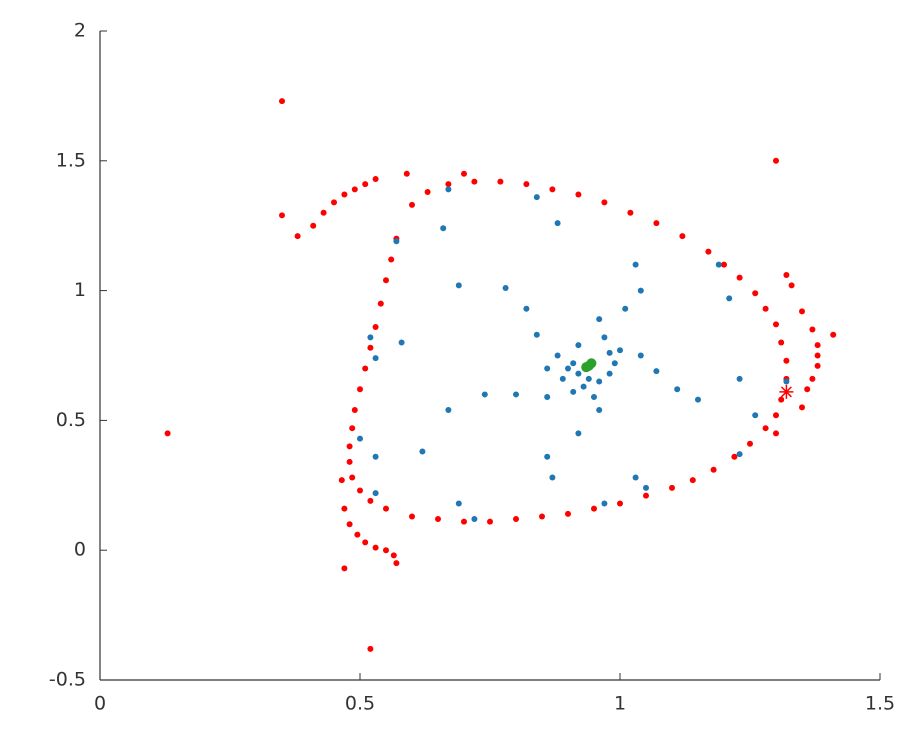 This screenshot has width=918, height=753. What do you see at coordinates (620, 704) in the screenshot?
I see `x-tick-label: 1` at bounding box center [620, 704].